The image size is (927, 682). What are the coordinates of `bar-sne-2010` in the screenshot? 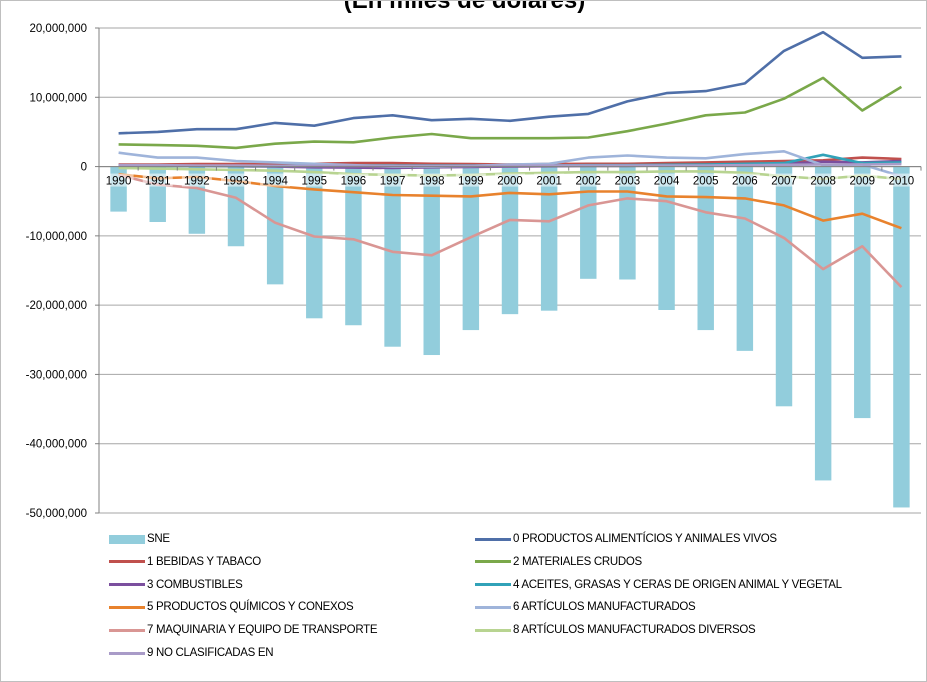 It's located at (901, 337).